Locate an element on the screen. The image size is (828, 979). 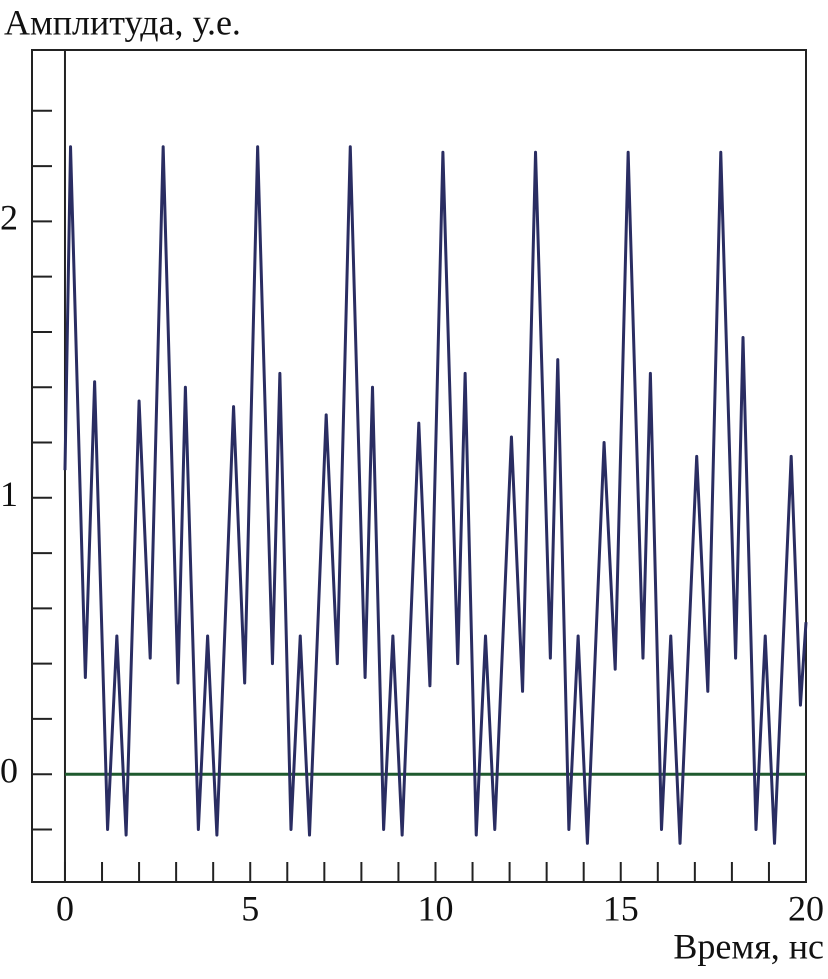
y-tick-label: 1 is located at coordinates (9, 494).